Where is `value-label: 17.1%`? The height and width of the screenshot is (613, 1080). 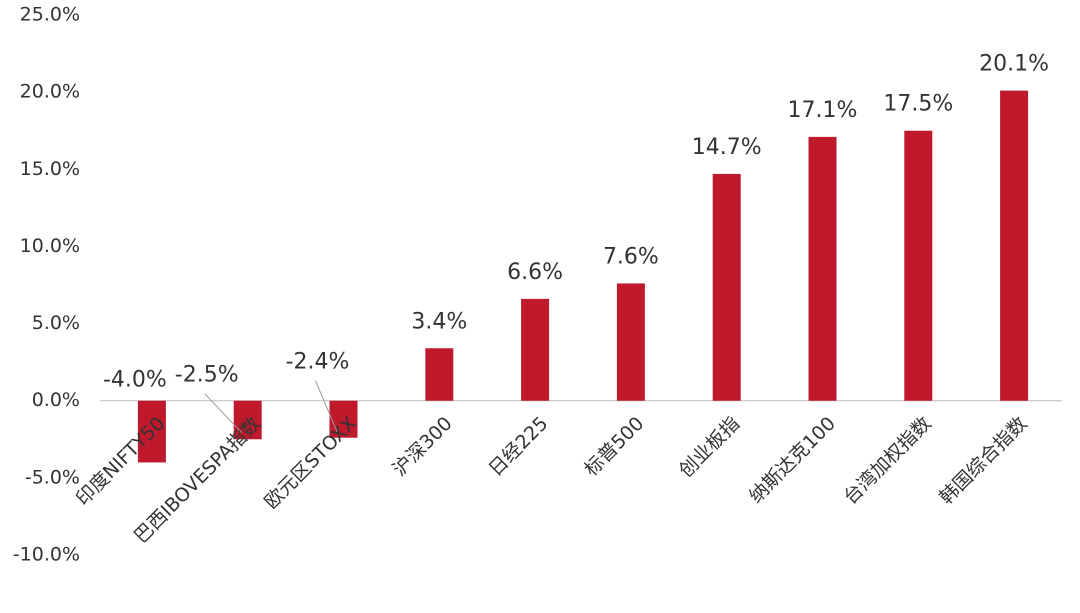 value-label: 17.1% is located at coordinates (823, 110).